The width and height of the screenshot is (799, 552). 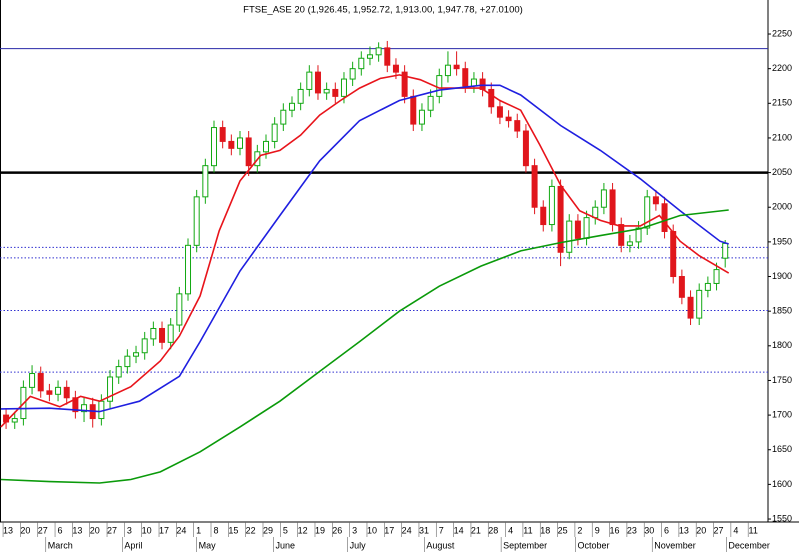 What do you see at coordinates (129, 530) in the screenshot?
I see `x-tick-label: 3` at bounding box center [129, 530].